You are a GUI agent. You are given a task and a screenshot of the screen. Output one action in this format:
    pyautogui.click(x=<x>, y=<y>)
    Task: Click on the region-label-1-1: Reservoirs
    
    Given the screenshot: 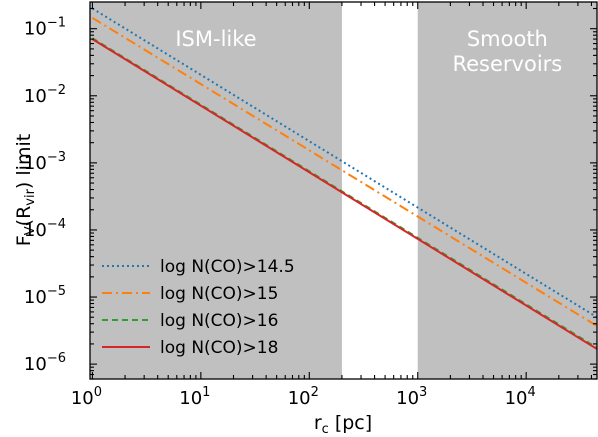 What is the action you would take?
    pyautogui.click(x=507, y=64)
    